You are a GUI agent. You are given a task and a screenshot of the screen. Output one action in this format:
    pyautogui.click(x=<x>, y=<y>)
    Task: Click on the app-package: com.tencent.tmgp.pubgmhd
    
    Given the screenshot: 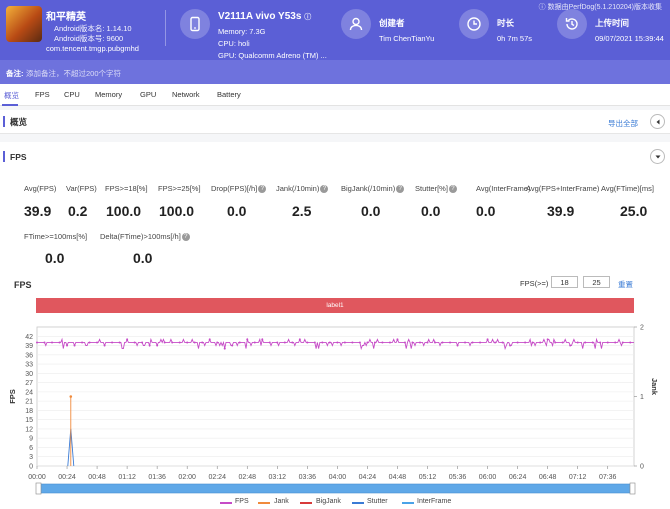 What is the action you would take?
    pyautogui.click(x=92, y=48)
    